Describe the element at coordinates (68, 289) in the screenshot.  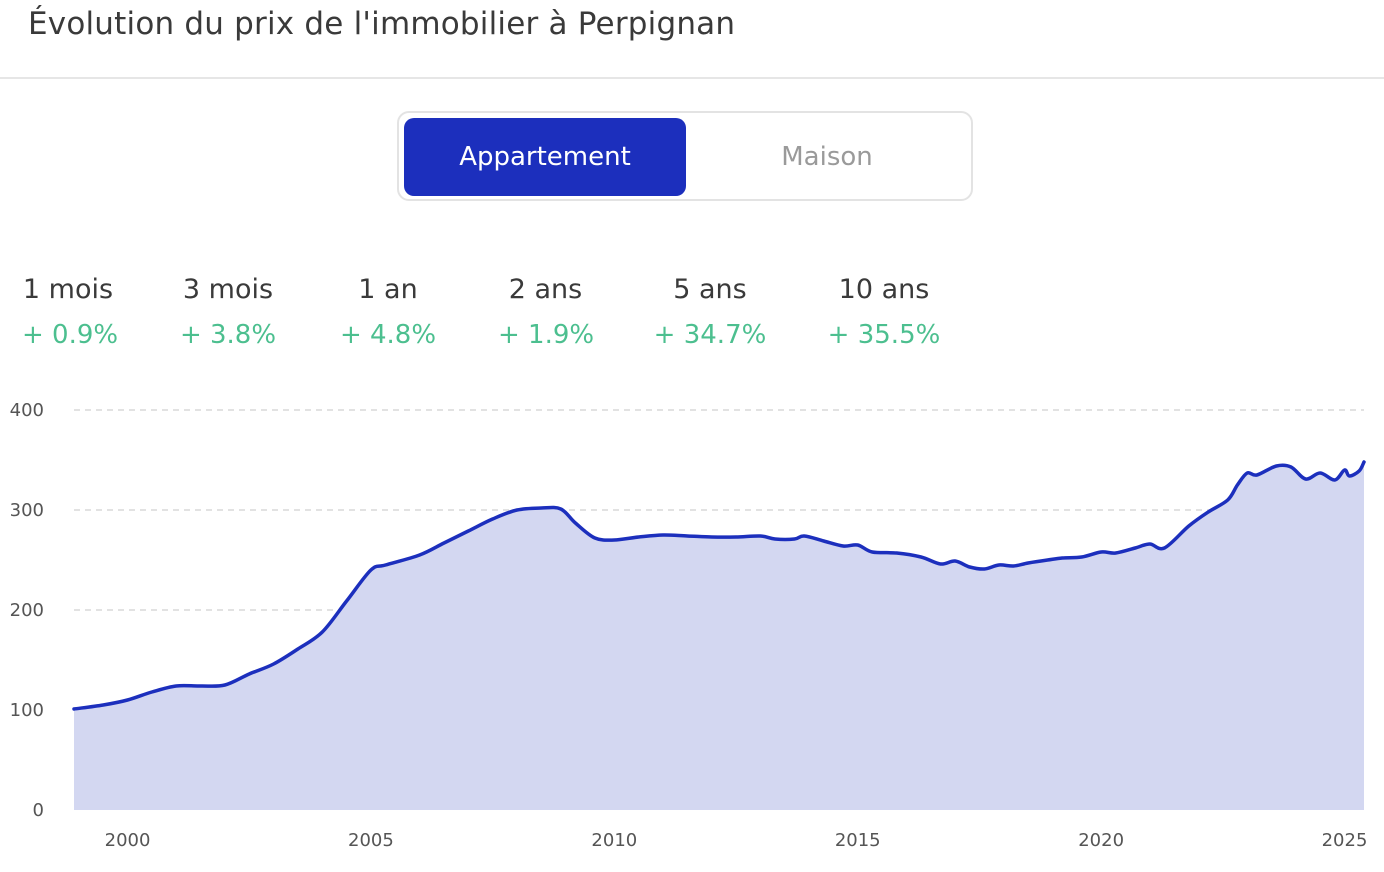
I see `stat-label: 1 mois` at that location.